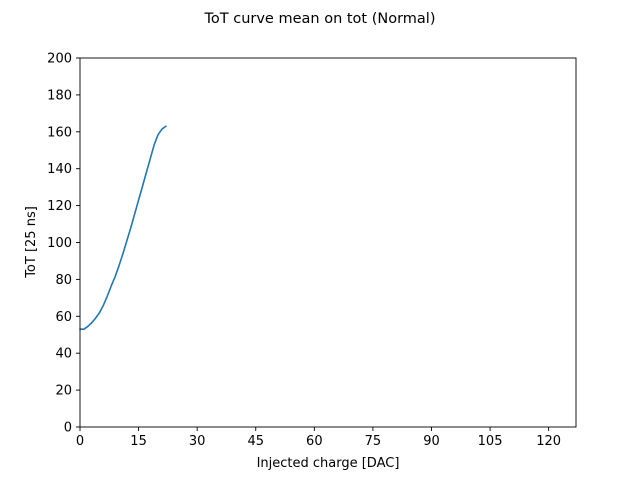 The height and width of the screenshot is (480, 640). What do you see at coordinates (63, 354) in the screenshot?
I see `y-tick-label: 40` at bounding box center [63, 354].